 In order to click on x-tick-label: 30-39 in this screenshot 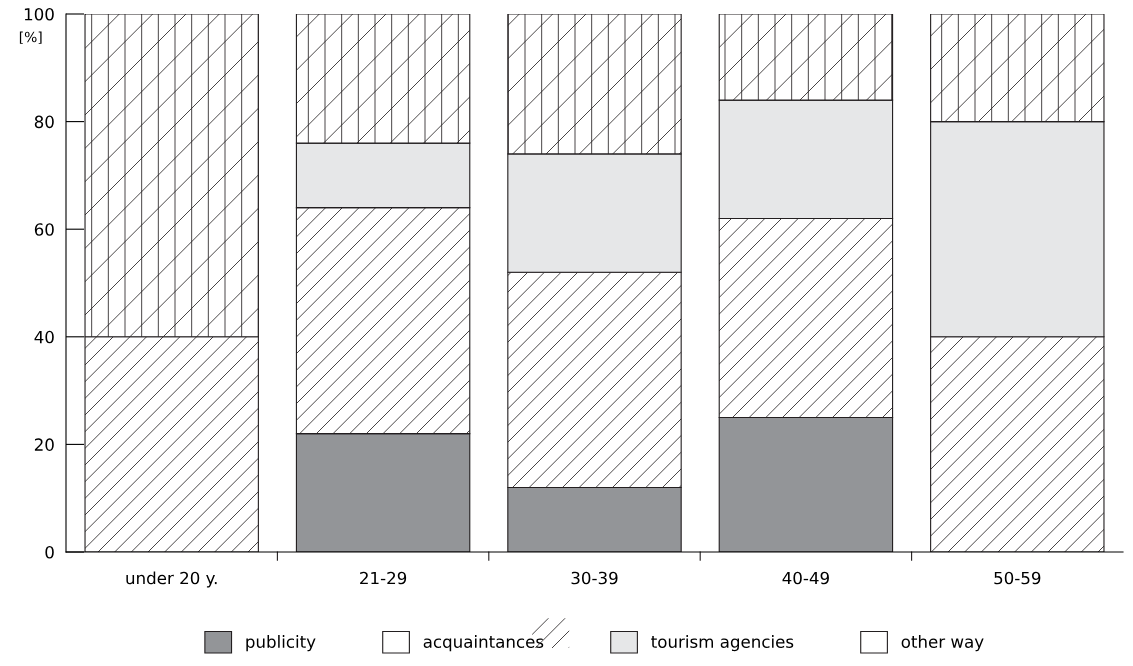, I will do `click(594, 578)`.